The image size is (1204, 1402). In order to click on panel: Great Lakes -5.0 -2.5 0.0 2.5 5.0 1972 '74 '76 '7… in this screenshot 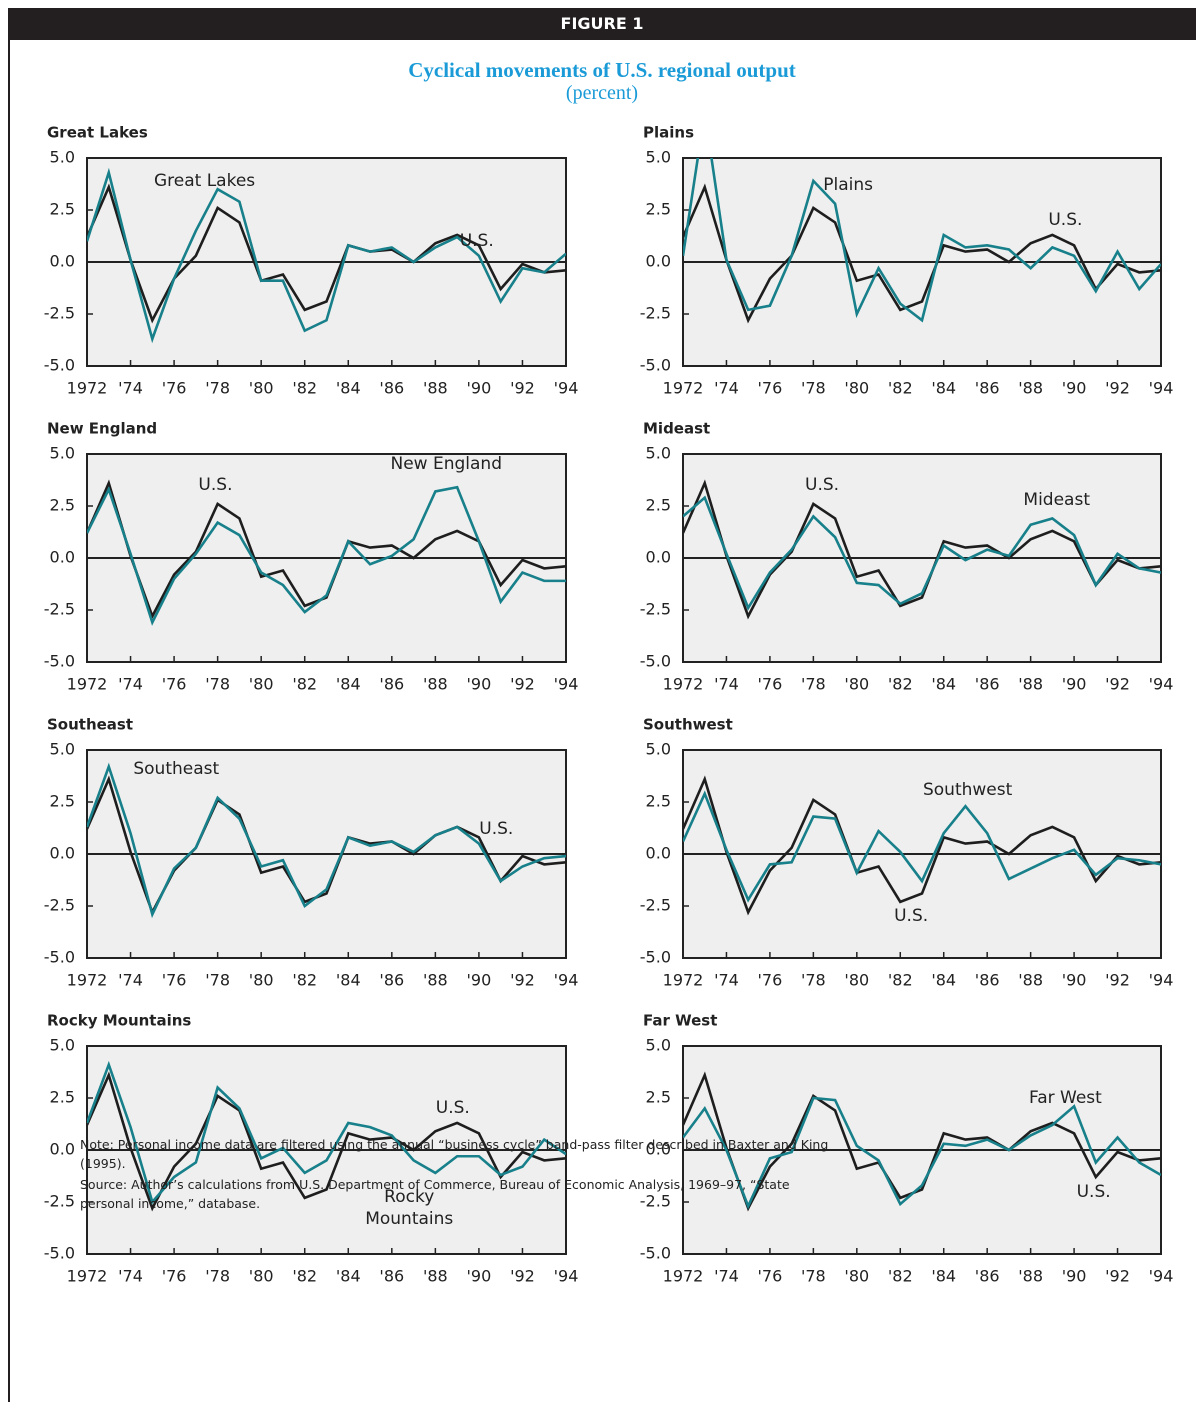, I will do `click(311, 261)`.